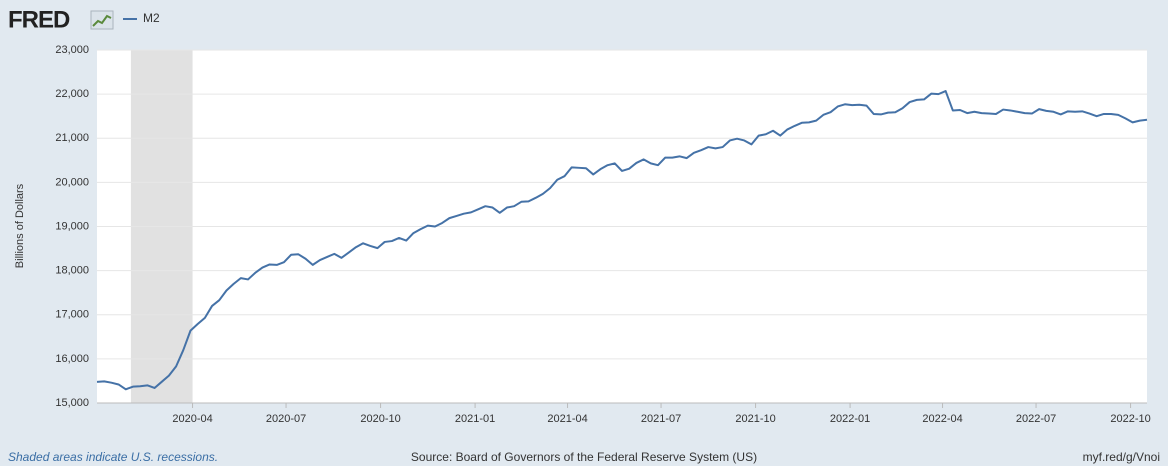 Image resolution: width=1168 pixels, height=466 pixels. I want to click on x-tick-label: 2022-04, so click(942, 419).